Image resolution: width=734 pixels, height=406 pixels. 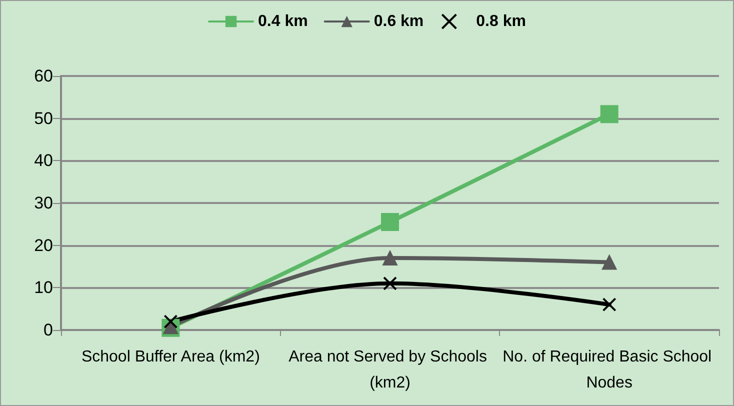 What do you see at coordinates (170, 357) in the screenshot?
I see `x-tick-label: School Buffer Area (km2)` at bounding box center [170, 357].